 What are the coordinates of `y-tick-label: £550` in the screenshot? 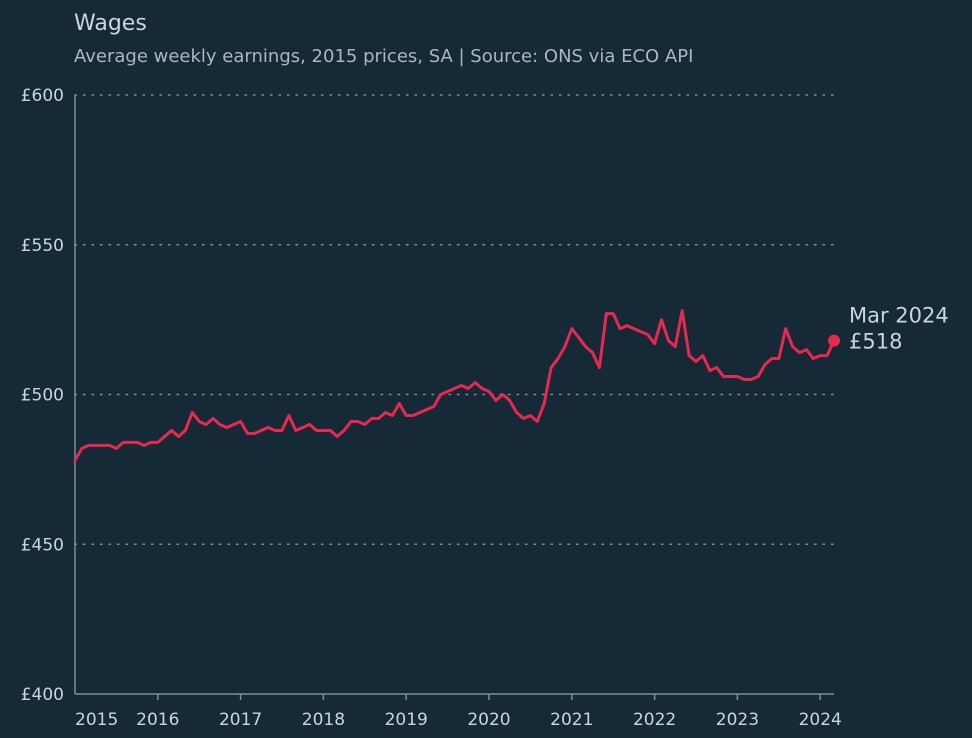 It's located at (42, 246).